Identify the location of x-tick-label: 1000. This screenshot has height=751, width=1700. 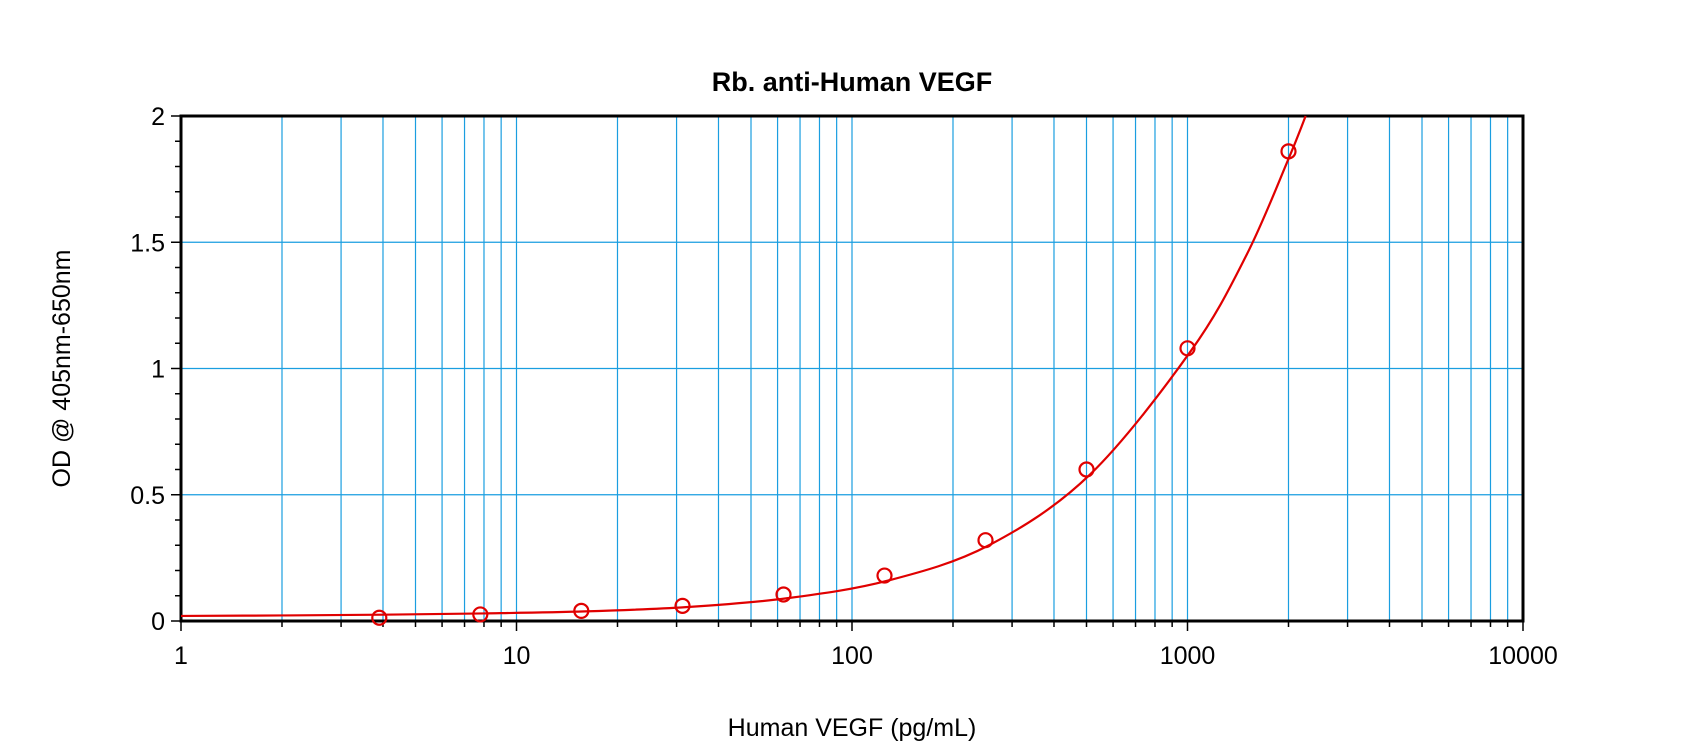
(1188, 656).